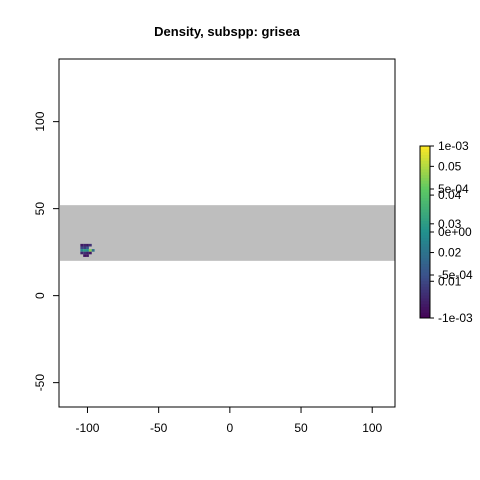 The width and height of the screenshot is (480, 480). I want to click on legend-scale-a-label: 0.04, so click(450, 195).